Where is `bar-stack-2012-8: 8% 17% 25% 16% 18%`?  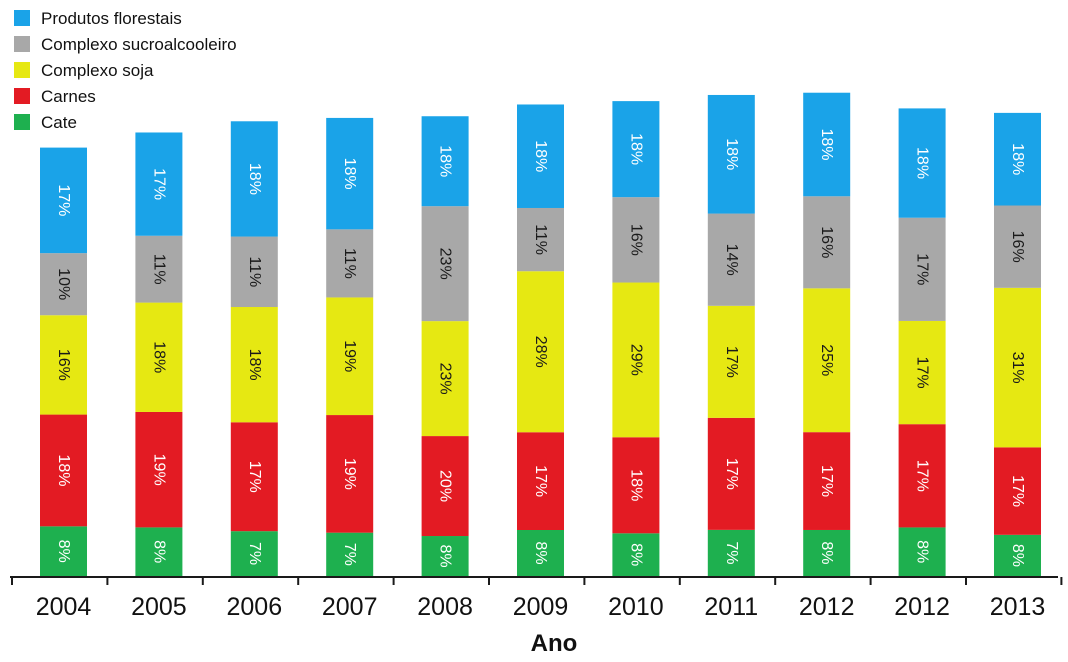
bar-stack-2012-8: 8% 17% 25% 16% 18% is located at coordinates (827, 334).